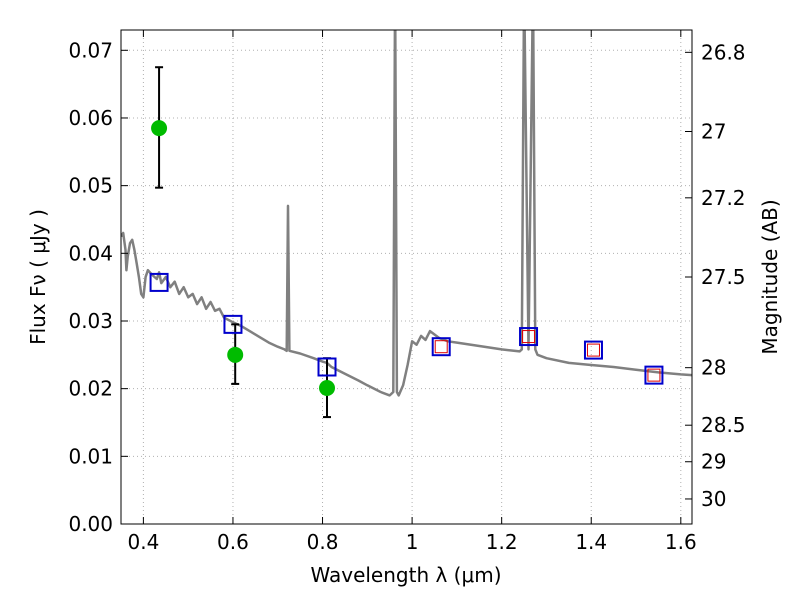  I want to click on y-tick-label: 0.06, so click(90, 118).